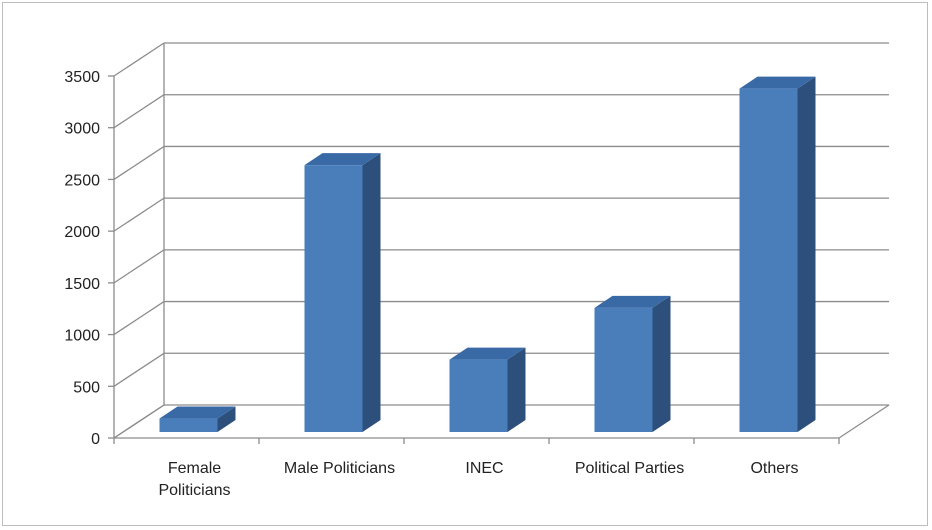 The height and width of the screenshot is (530, 932). What do you see at coordinates (82, 129) in the screenshot?
I see `y-tick-label: 3000` at bounding box center [82, 129].